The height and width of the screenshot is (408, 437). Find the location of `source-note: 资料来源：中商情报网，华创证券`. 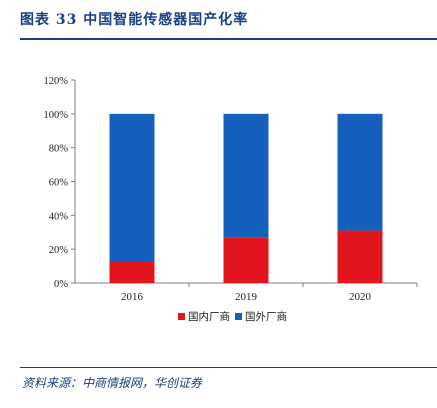

source-note: 资料来源：中商情报网，华创证券 is located at coordinates (112, 383).